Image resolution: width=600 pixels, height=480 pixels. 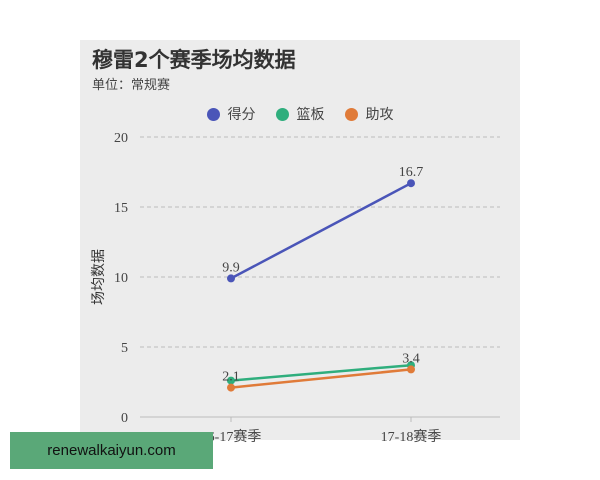 What do you see at coordinates (131, 85) in the screenshot?
I see `chart-subtitle: 单位：常规赛` at bounding box center [131, 85].